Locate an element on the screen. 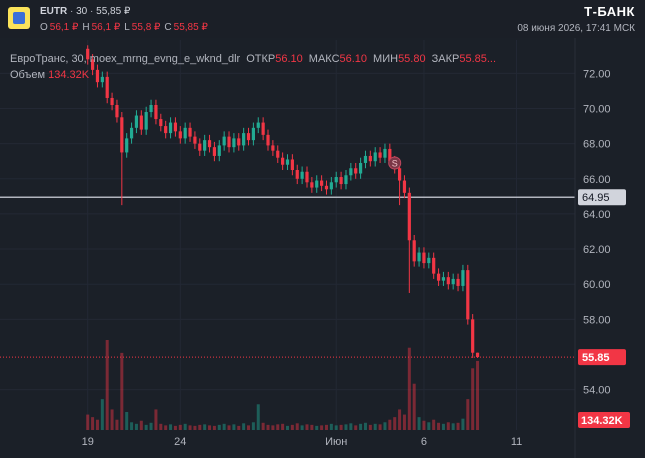 Image resolution: width=645 pixels, height=458 pixels. y-tick-label: 68.00 is located at coordinates (597, 145).